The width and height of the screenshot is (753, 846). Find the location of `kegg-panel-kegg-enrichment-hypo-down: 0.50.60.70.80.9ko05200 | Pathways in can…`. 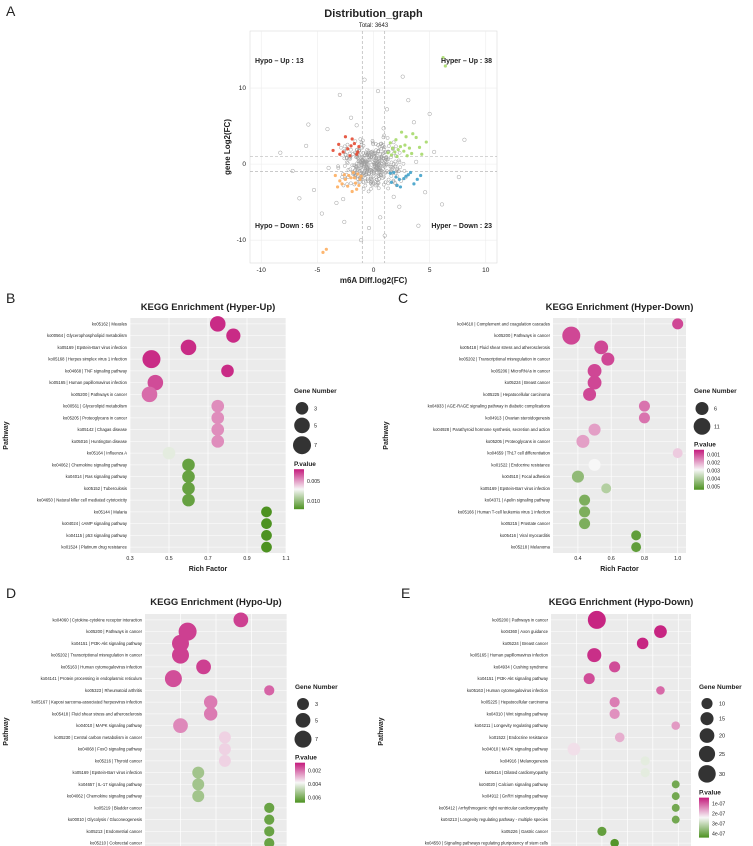

kegg-panel-kegg-enrichment-hypo-down: 0.50.60.70.80.9ko05200 | Pathways in can… is located at coordinates (560, 721).